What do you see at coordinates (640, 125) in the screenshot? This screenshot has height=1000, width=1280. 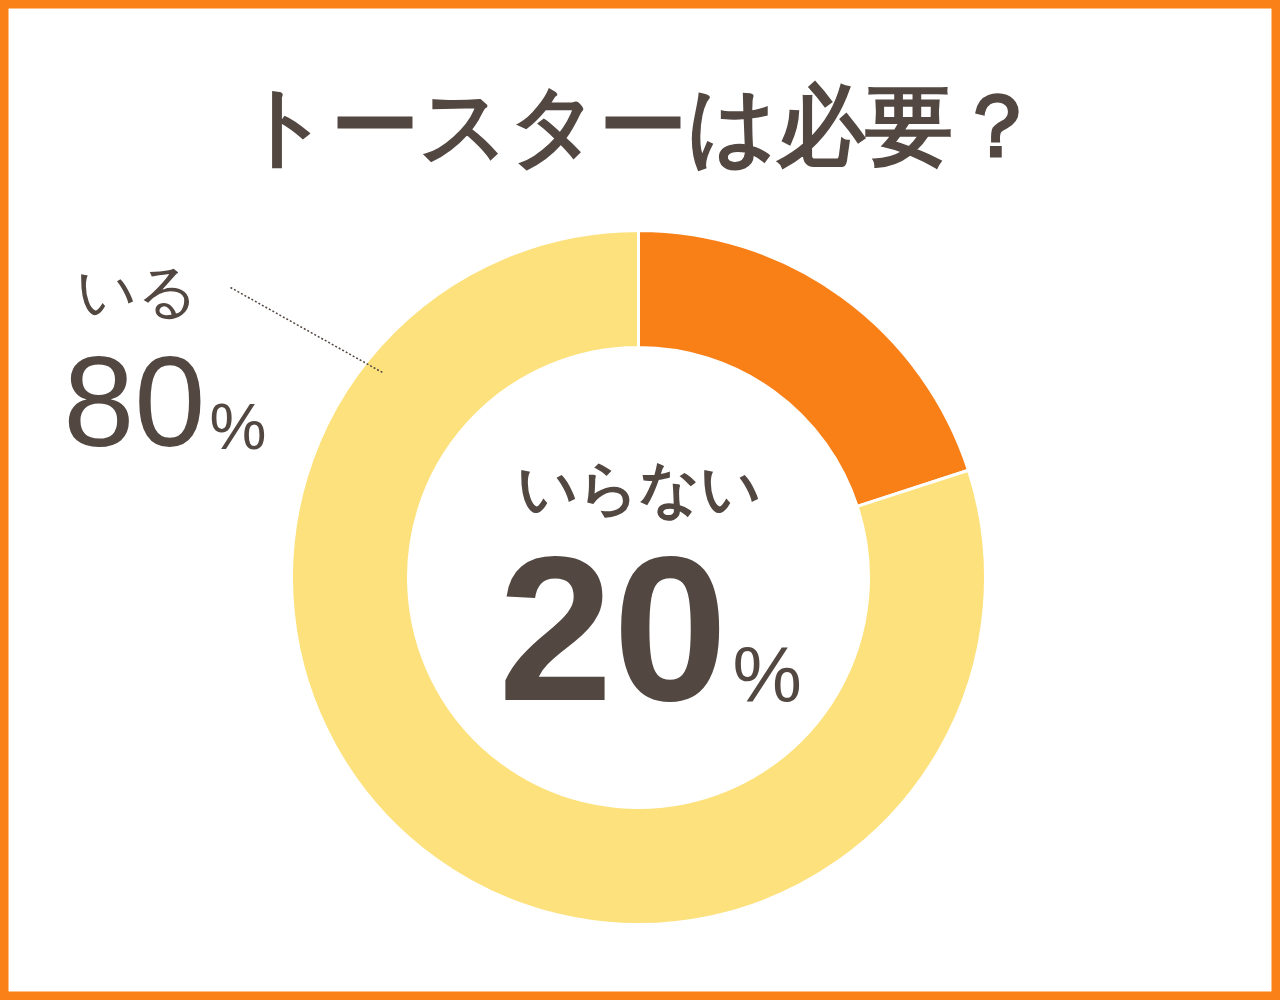 I see `chart-title: トースターは必要？` at bounding box center [640, 125].